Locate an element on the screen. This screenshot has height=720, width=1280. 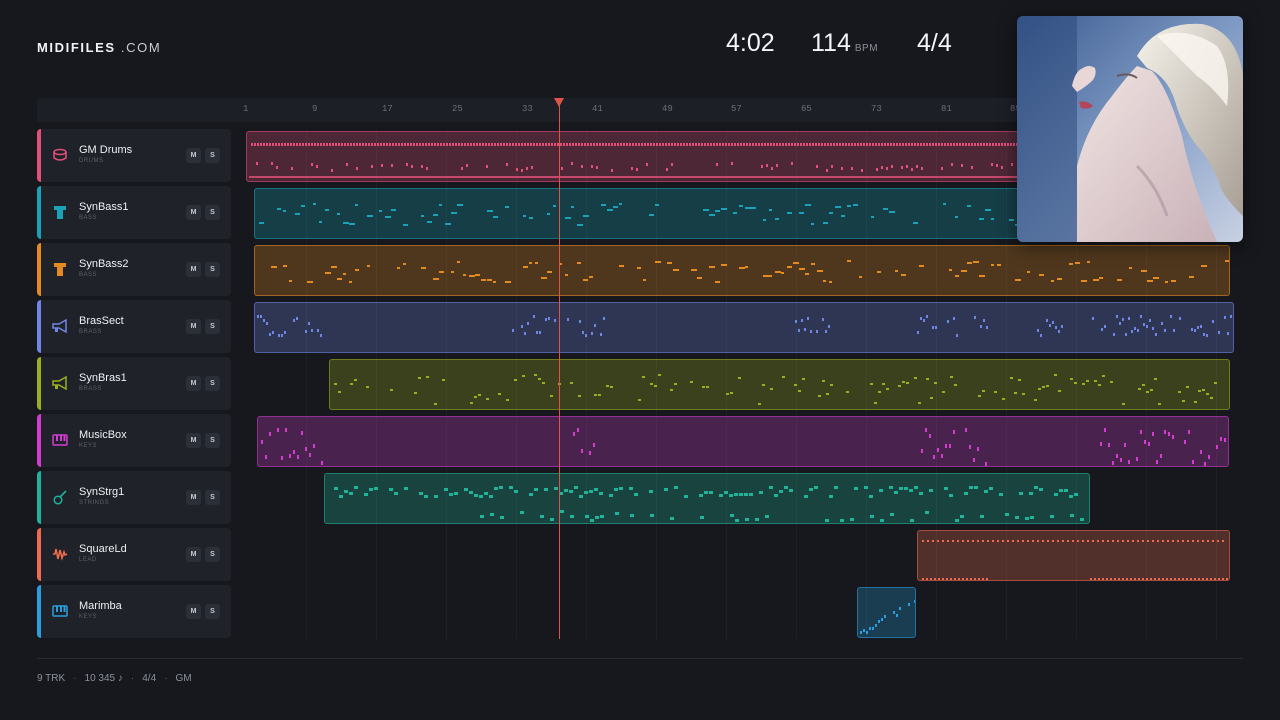
tempo-unit: BPM is located at coordinates (866, 48).